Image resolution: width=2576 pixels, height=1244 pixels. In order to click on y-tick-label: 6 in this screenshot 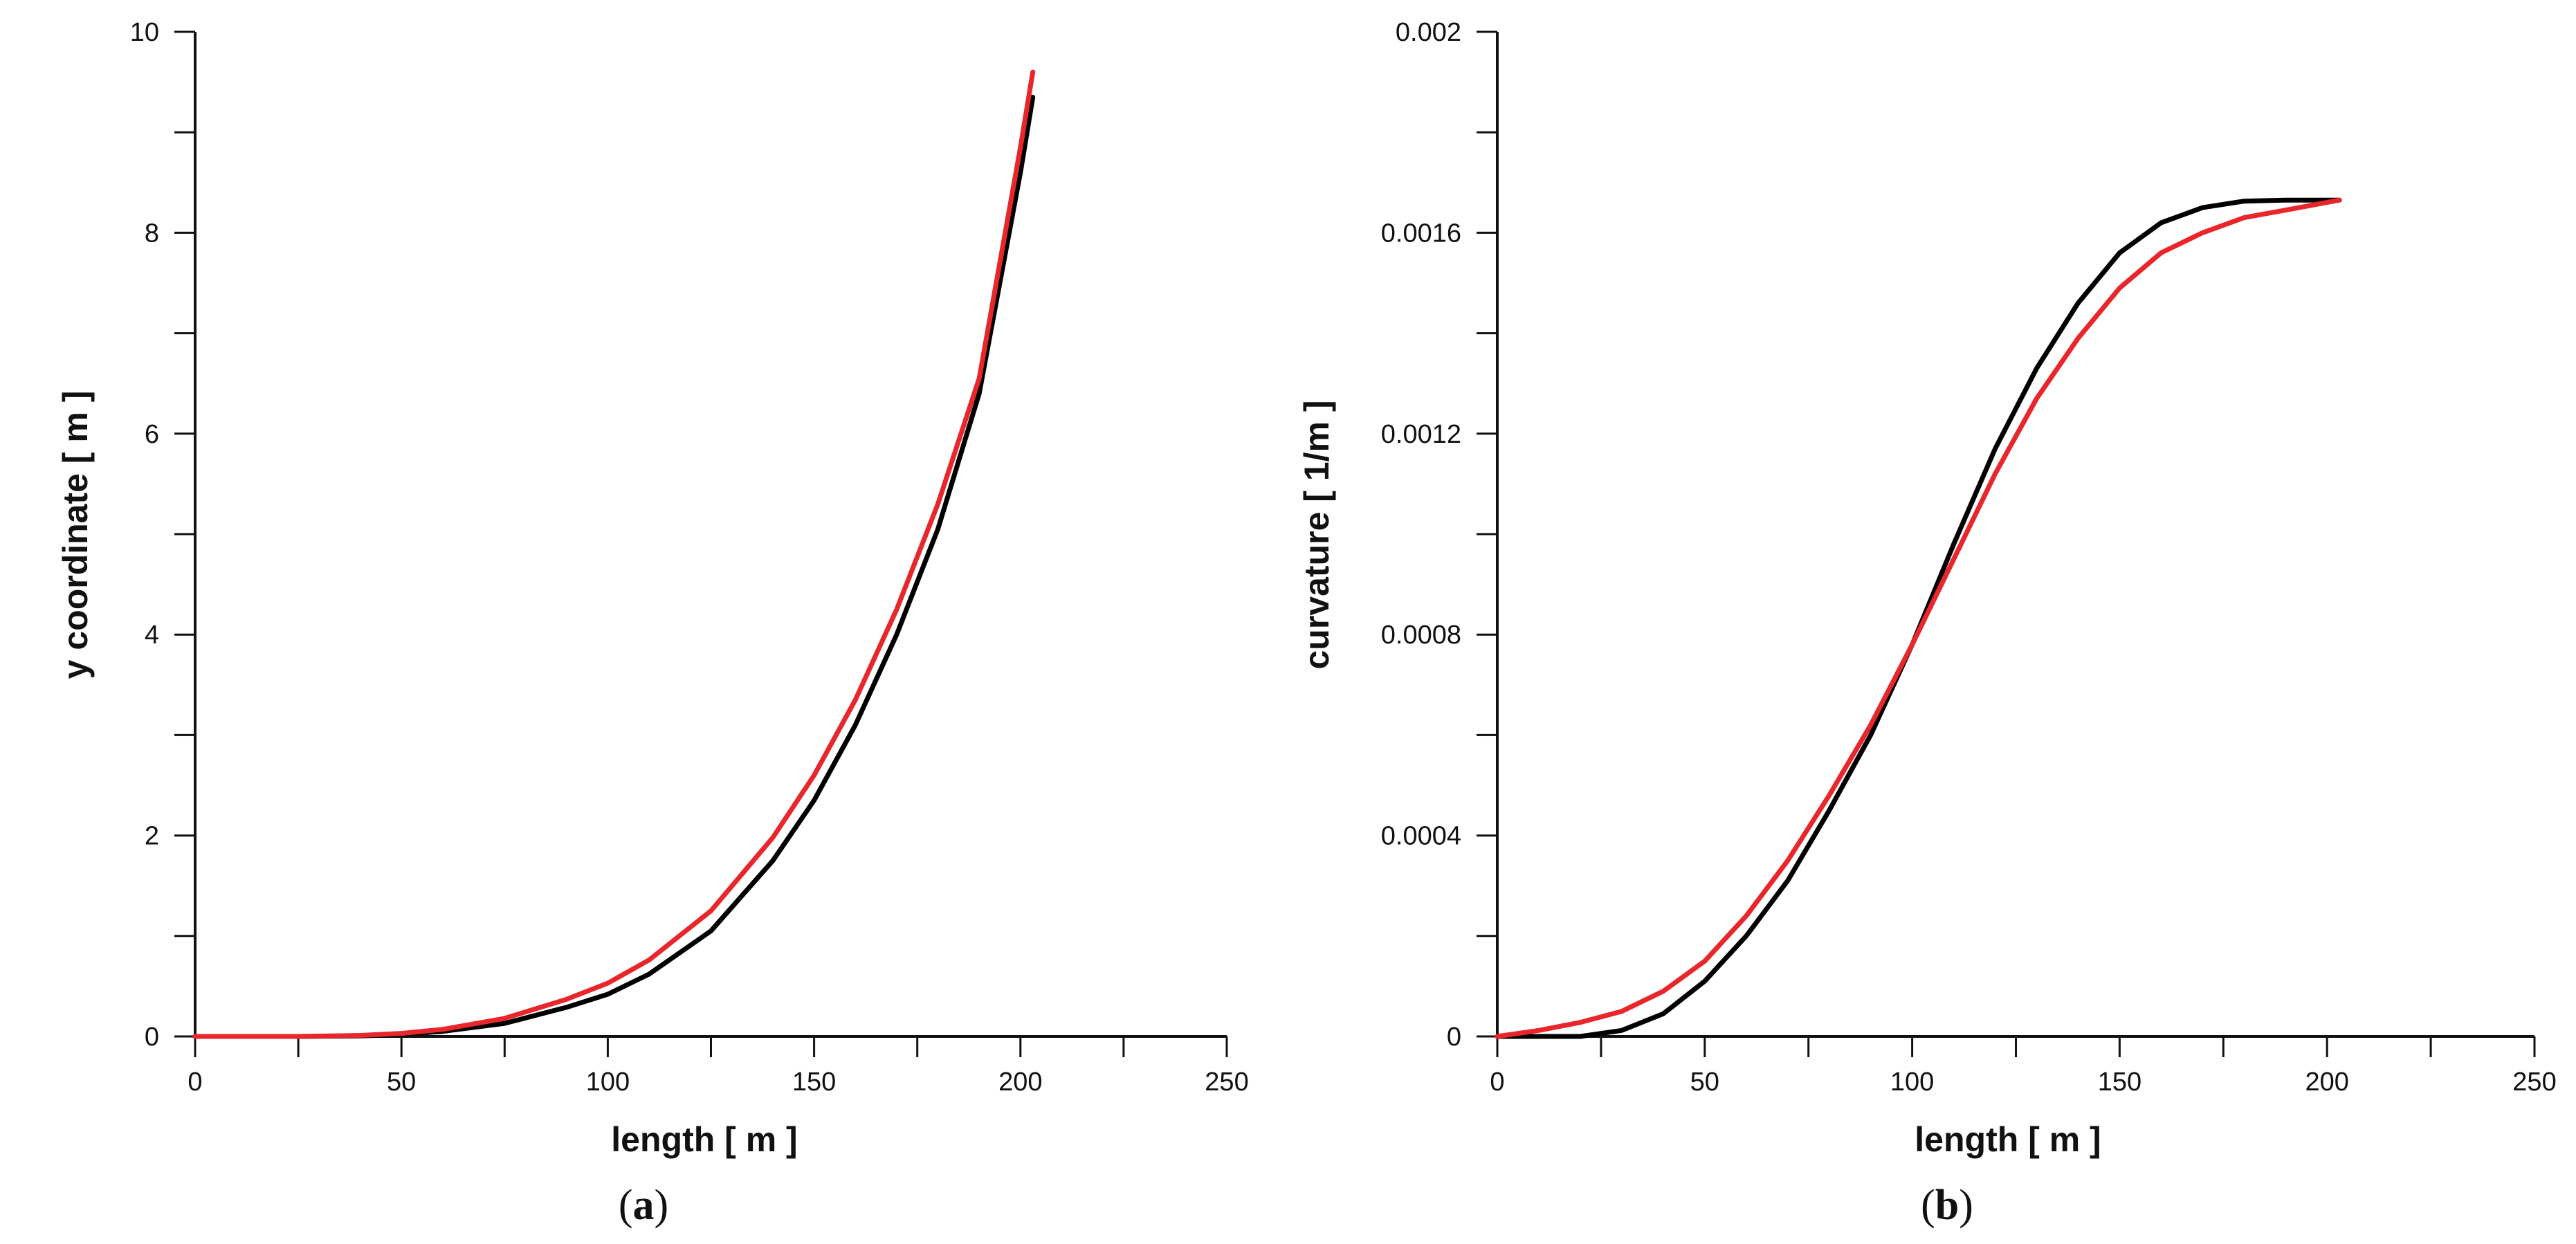, I will do `click(152, 435)`.